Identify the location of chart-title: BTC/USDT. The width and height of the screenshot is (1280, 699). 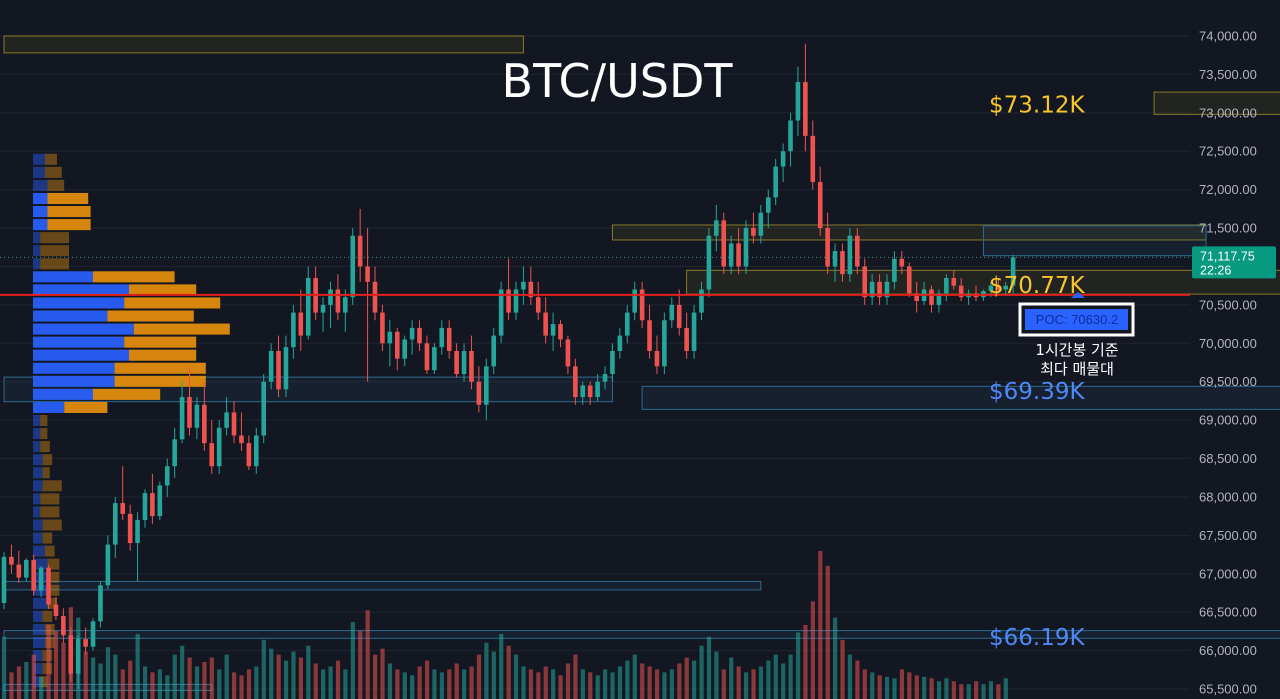
(618, 81).